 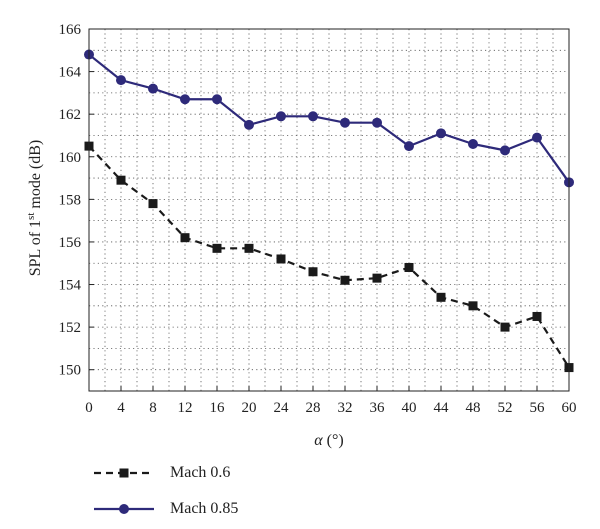 I want to click on x-axis-title: α (°), so click(x=328, y=440).